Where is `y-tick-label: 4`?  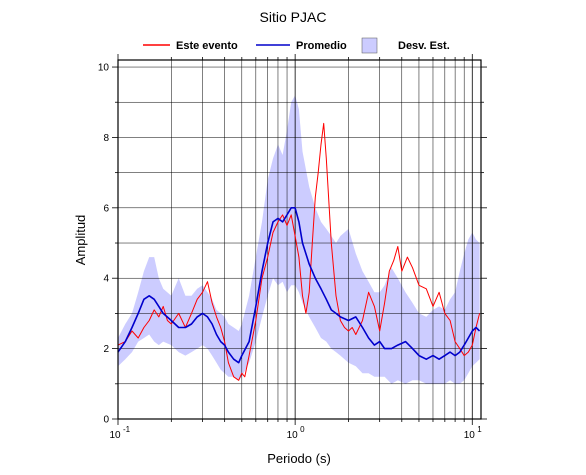 y-tick-label: 4 is located at coordinates (106, 279).